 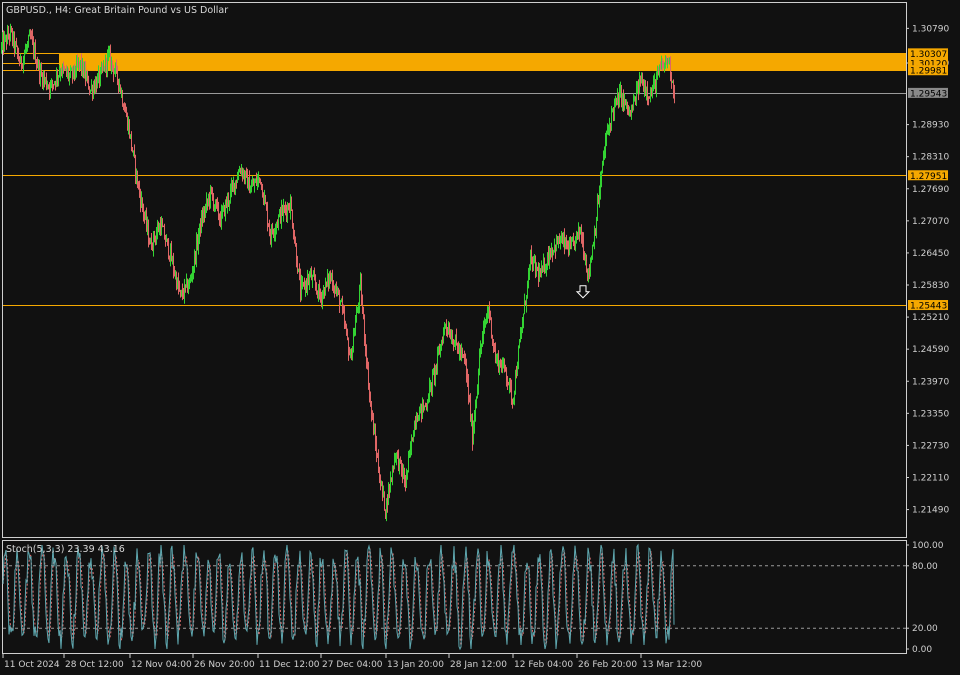 I want to click on current-price-tag, so click(x=928, y=92).